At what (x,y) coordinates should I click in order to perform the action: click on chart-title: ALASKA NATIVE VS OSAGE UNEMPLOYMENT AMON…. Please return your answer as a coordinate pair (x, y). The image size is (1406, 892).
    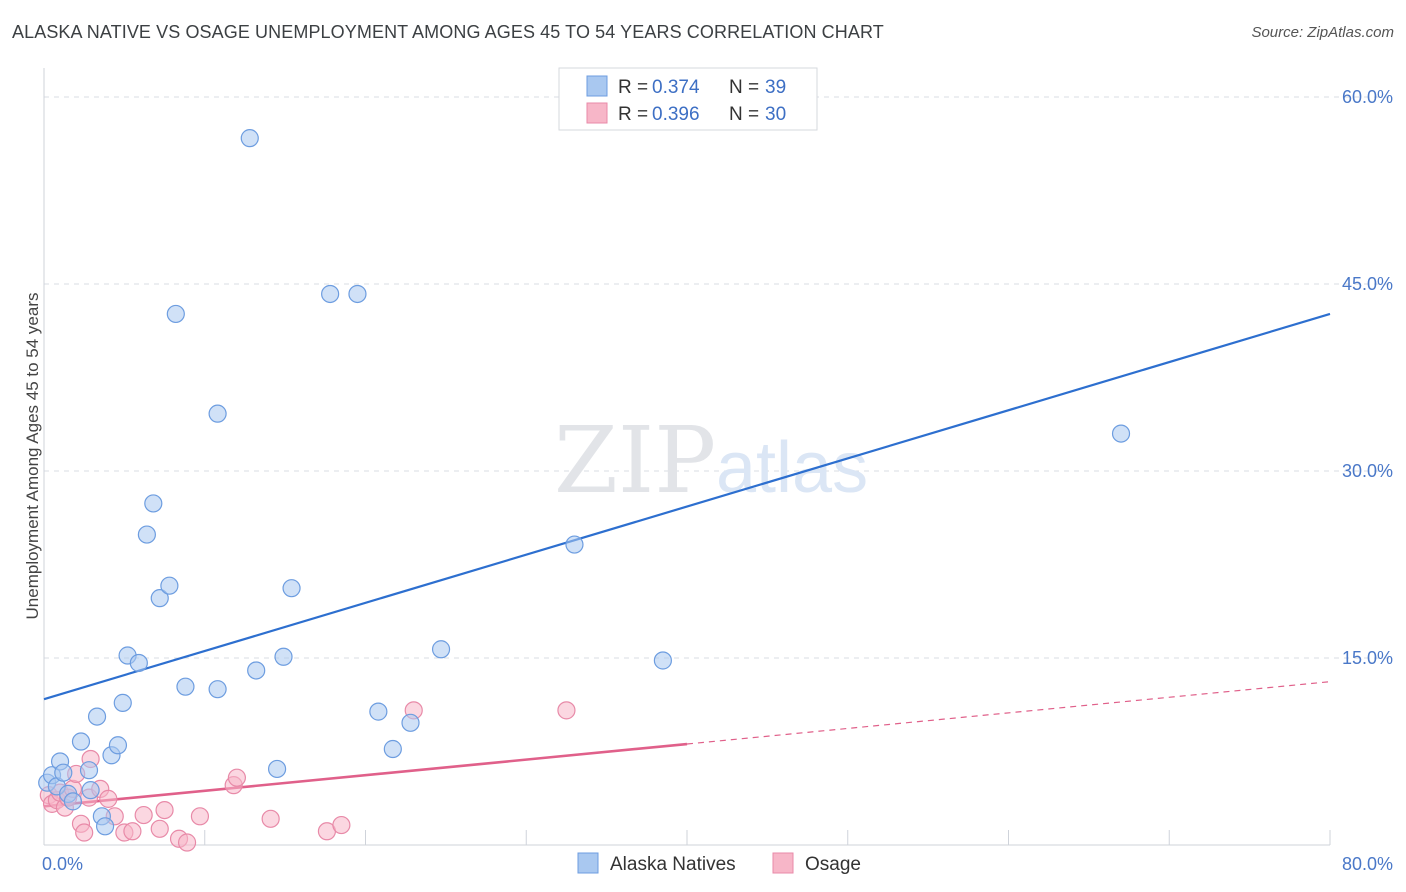
    Looking at the image, I should click on (448, 32).